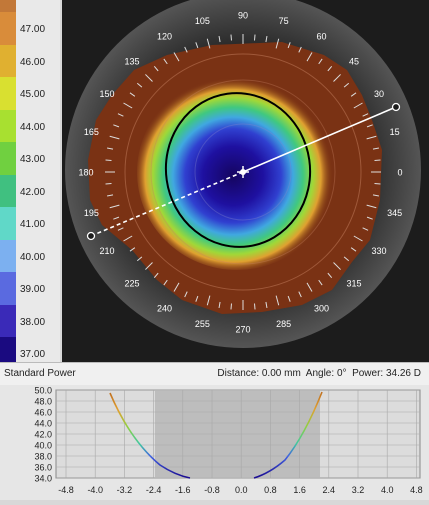  I want to click on angle-label: 285, so click(283, 324).